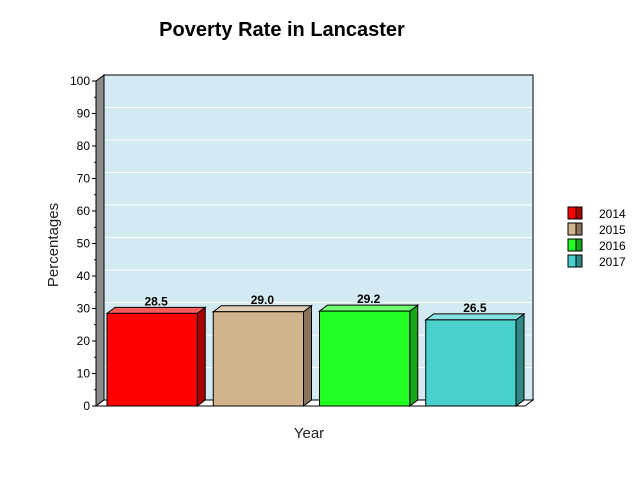 This screenshot has height=480, width=640. I want to click on side-wall, so click(100, 240).